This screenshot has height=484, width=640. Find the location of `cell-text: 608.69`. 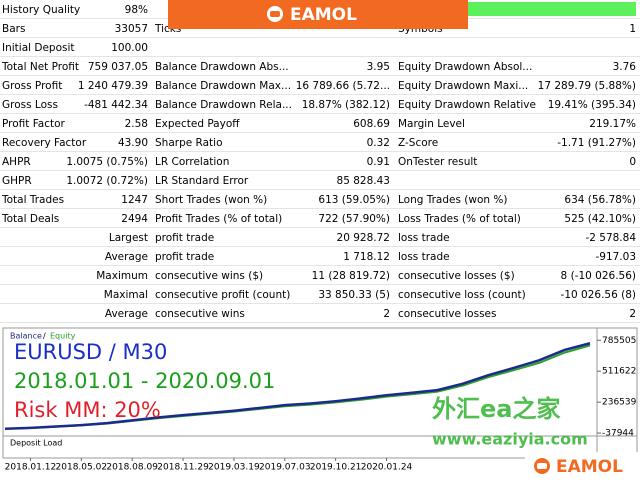

cell-text: 608.69 is located at coordinates (371, 124).